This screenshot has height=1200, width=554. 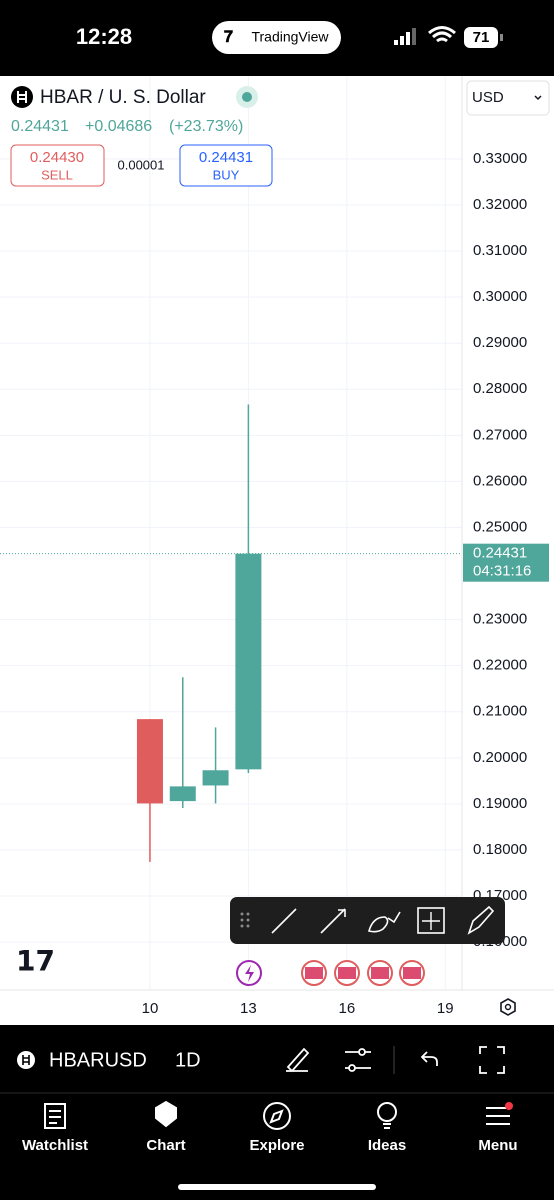 I want to click on settings-dot, so click(x=508, y=1007).